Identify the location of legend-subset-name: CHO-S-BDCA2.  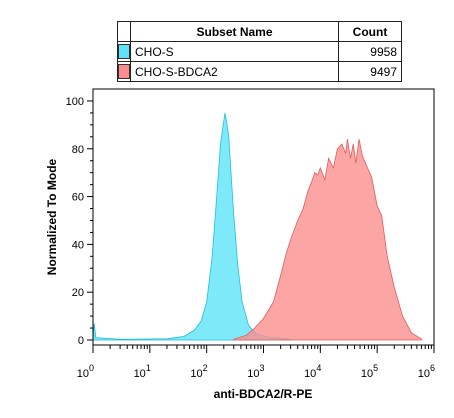
(234, 71).